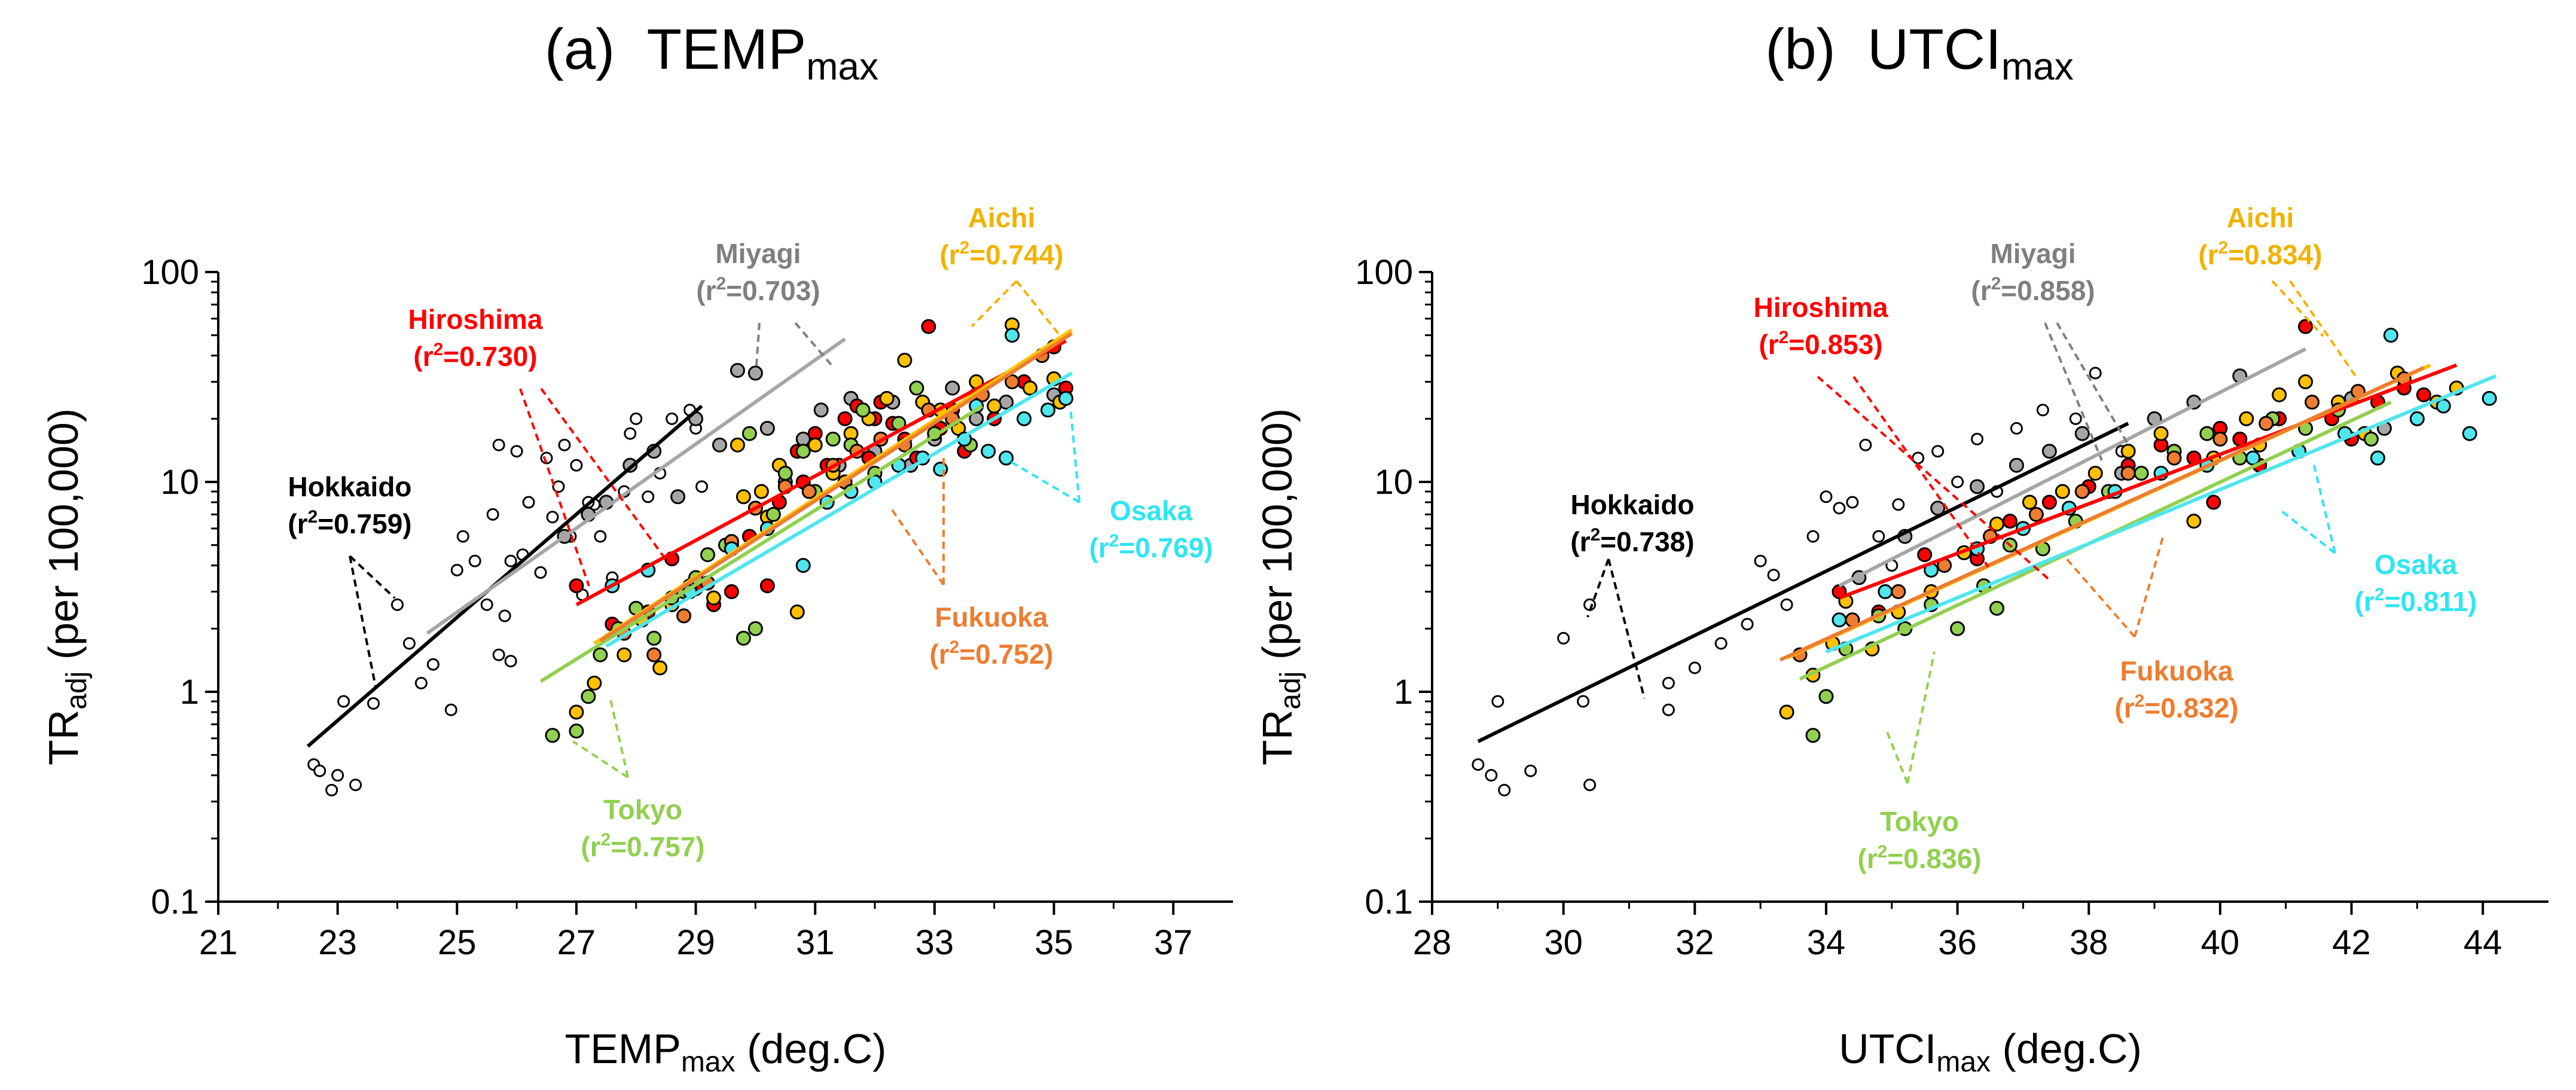 The image size is (2576, 1090). I want to click on data-points, so click(690, 556).